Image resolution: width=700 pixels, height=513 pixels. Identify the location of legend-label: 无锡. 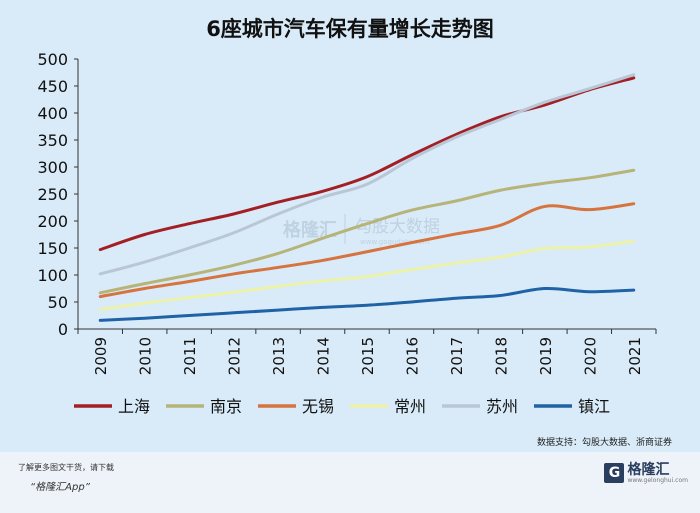
(318, 406).